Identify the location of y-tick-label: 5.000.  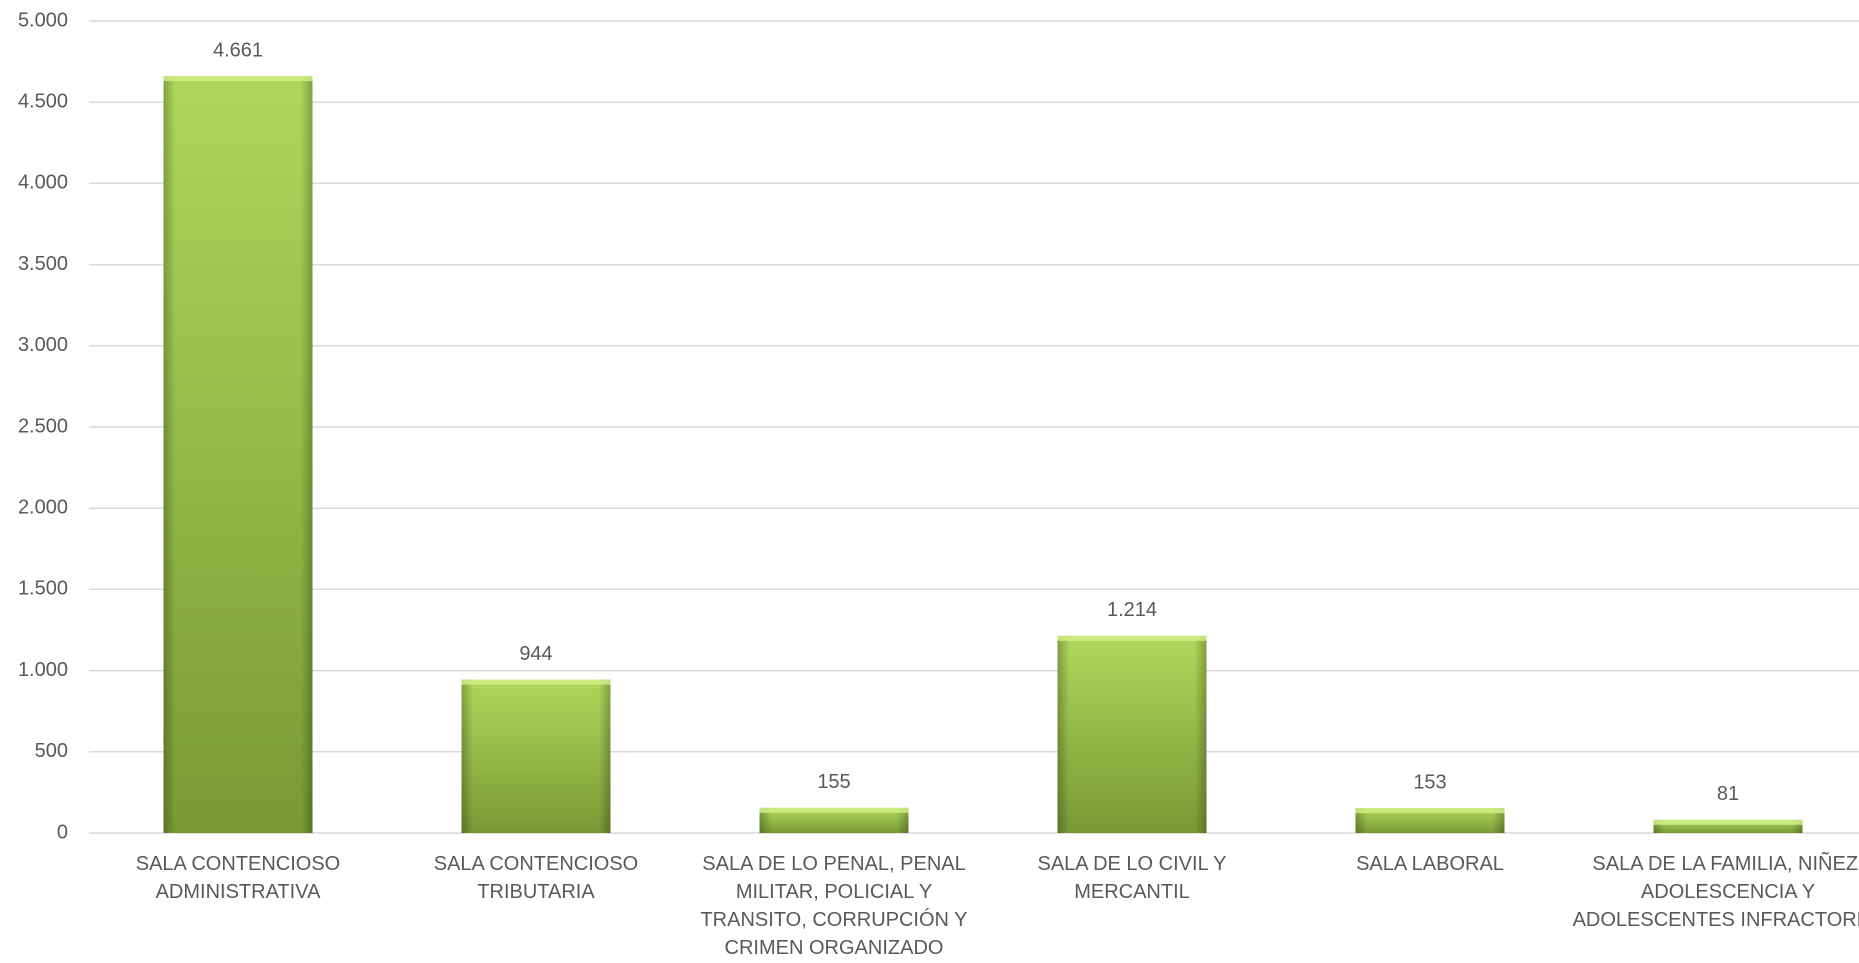
(43, 20).